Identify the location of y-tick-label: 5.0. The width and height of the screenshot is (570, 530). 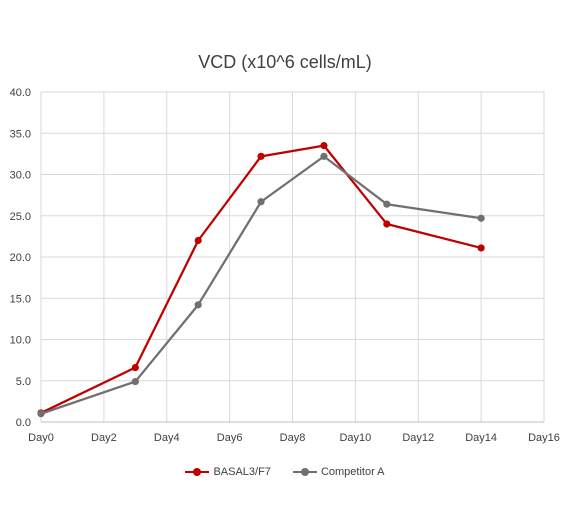
(23, 382).